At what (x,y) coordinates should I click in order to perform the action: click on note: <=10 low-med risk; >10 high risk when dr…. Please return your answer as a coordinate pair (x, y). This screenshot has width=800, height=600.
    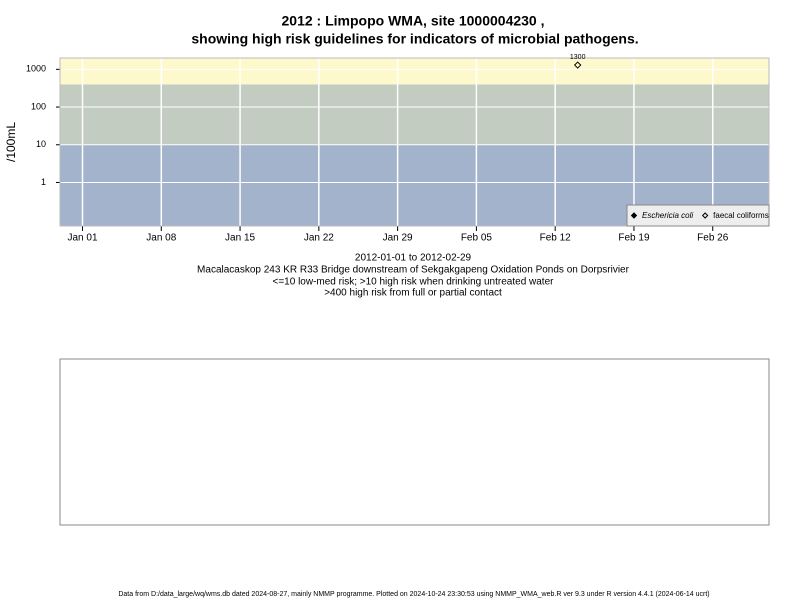
    Looking at the image, I should click on (414, 282).